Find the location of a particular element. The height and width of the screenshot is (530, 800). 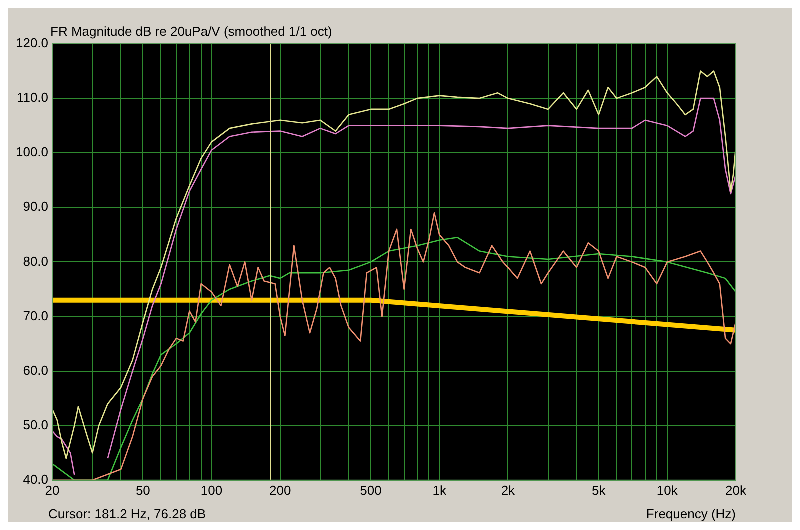

x-tick-label: 5k is located at coordinates (599, 490).